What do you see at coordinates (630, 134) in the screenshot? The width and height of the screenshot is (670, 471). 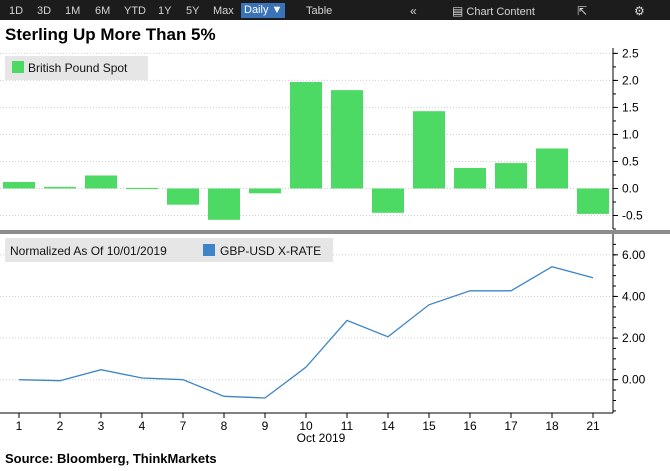 I see `bar-y-tick-label: 1.0` at bounding box center [630, 134].